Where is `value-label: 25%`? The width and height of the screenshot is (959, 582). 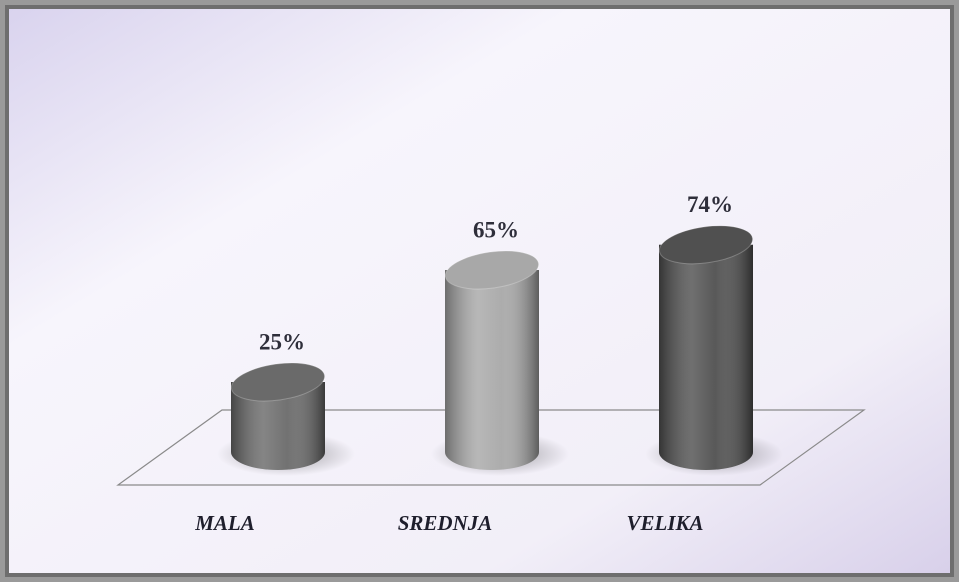
value-label: 25% is located at coordinates (282, 341).